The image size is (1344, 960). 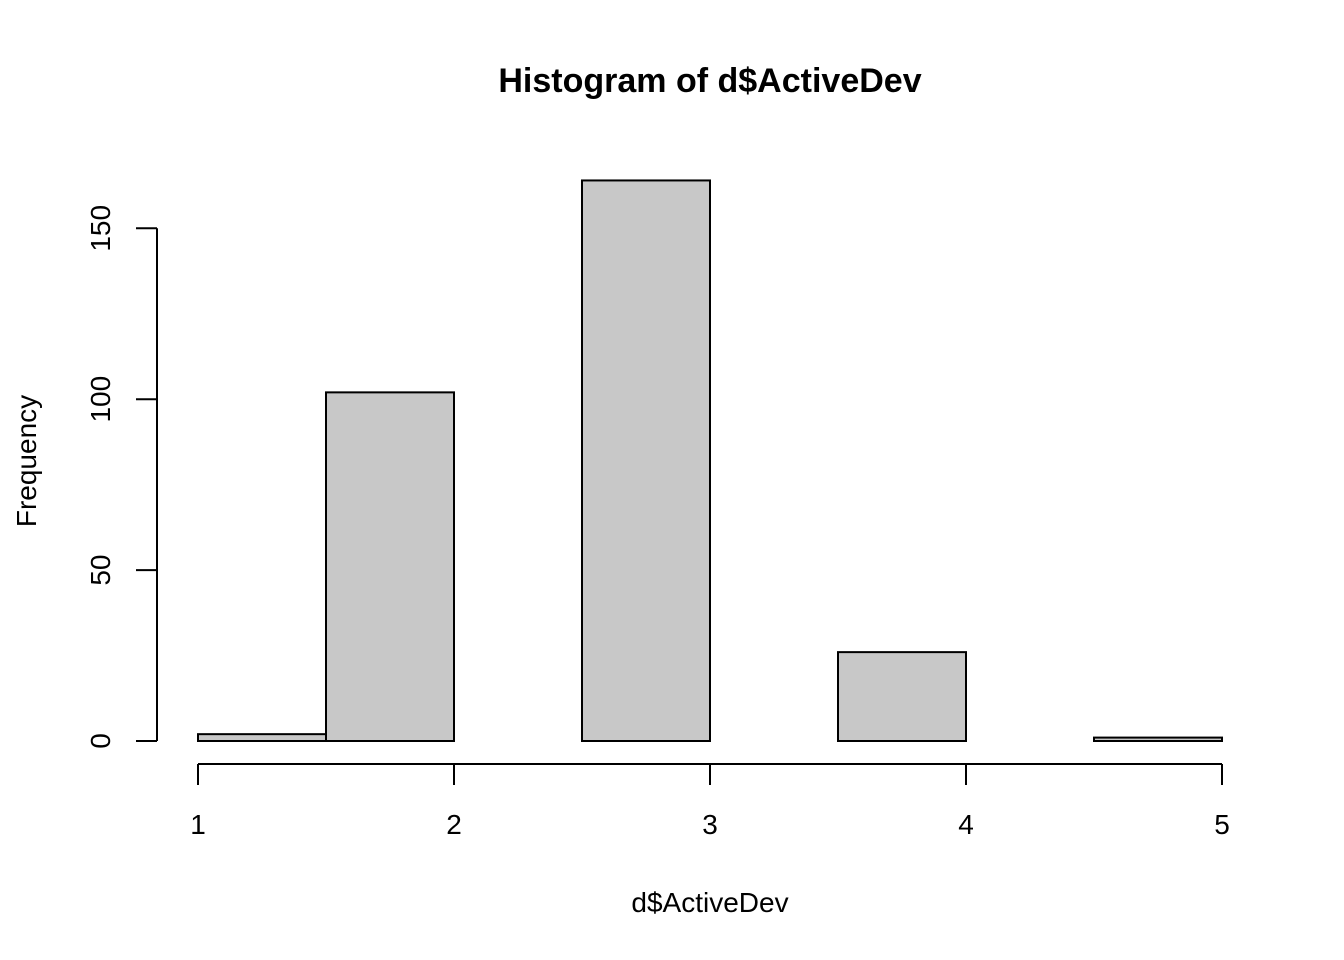 I want to click on y-tick-label: 50, so click(x=100, y=570).